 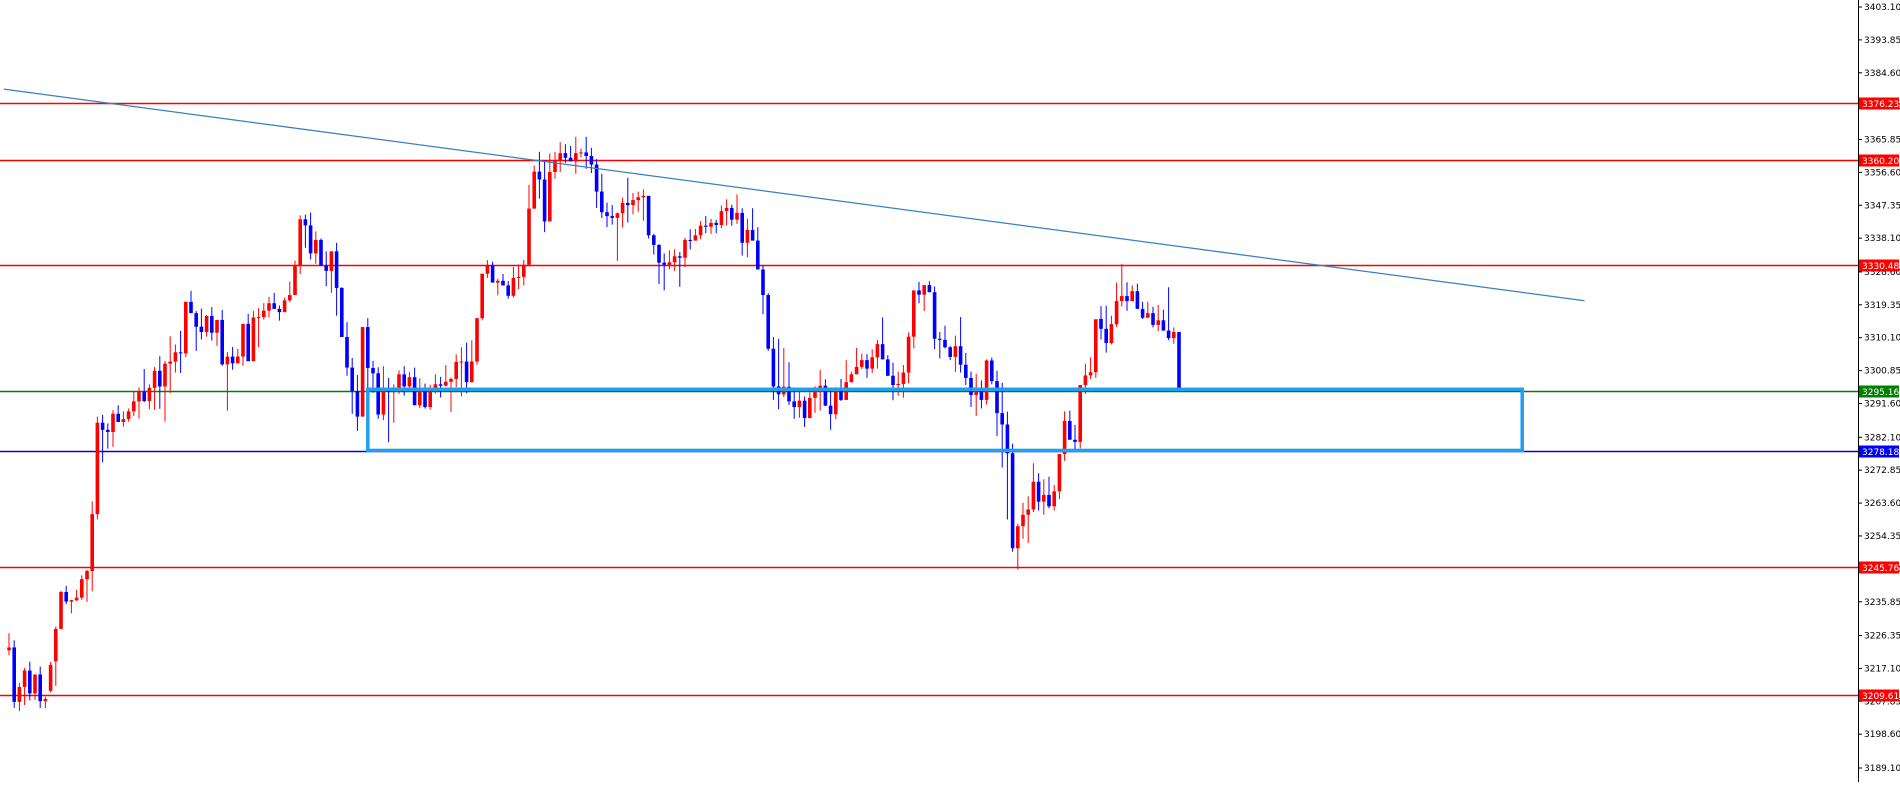 What do you see at coordinates (1882, 239) in the screenshot?
I see `price-tick-label: 3338.10` at bounding box center [1882, 239].